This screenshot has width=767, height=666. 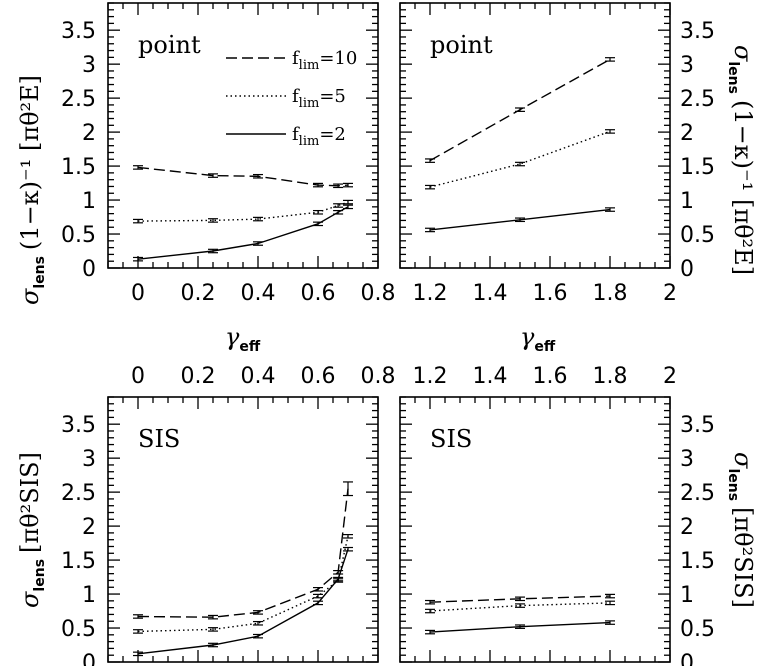 I want to click on ylabel-top-right: σlens(1−κ)⁻¹ [πθ²E], so click(x=741, y=160).